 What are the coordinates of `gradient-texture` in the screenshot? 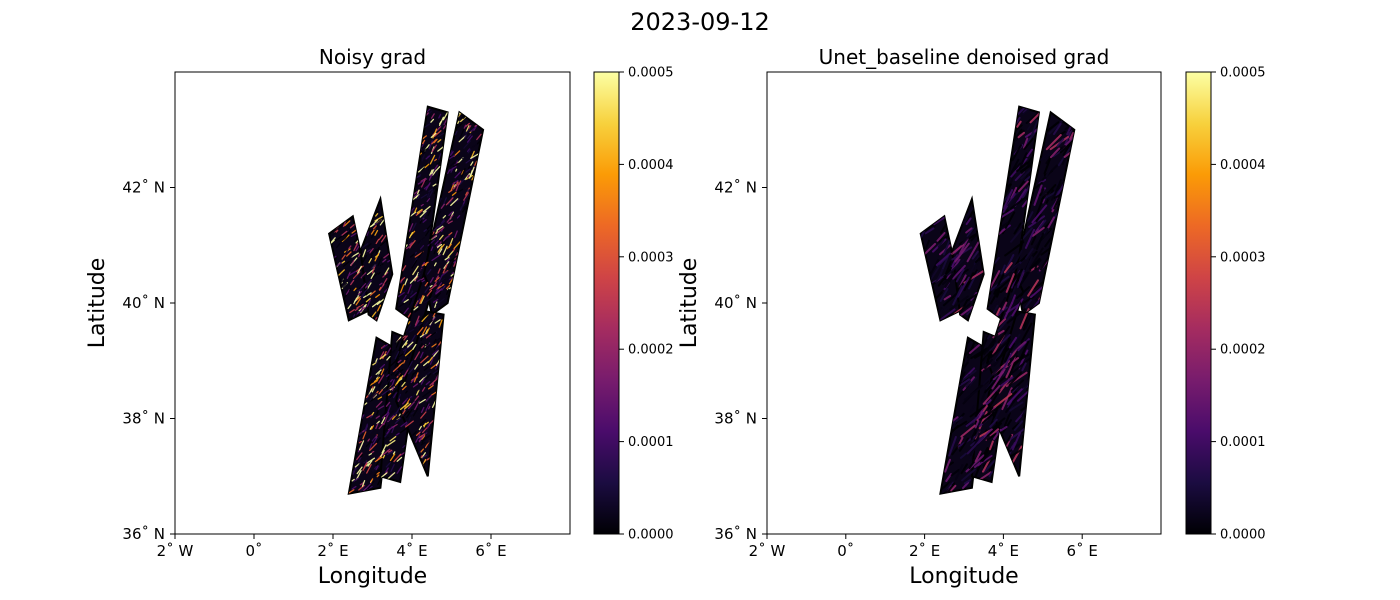 It's located at (997, 300).